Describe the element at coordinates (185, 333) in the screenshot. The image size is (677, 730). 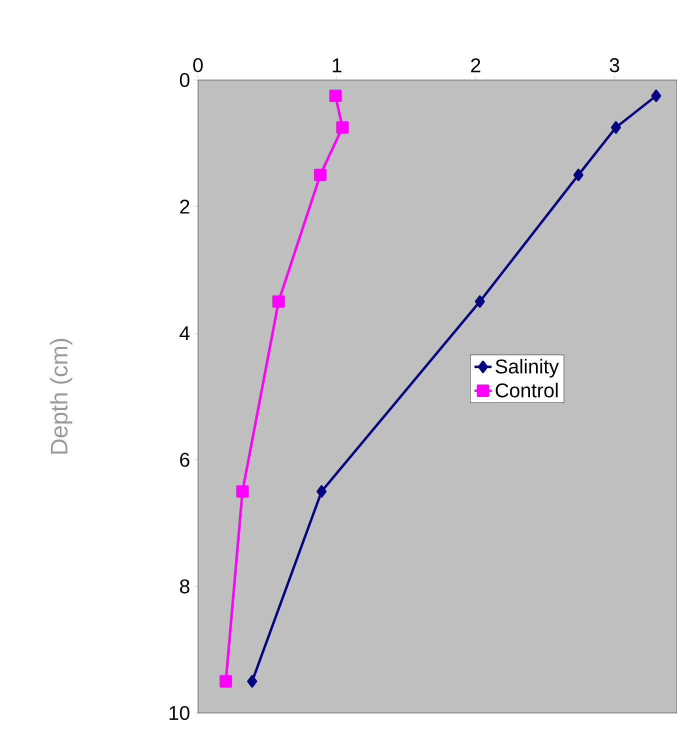
I see `y-tick-label: 4` at that location.